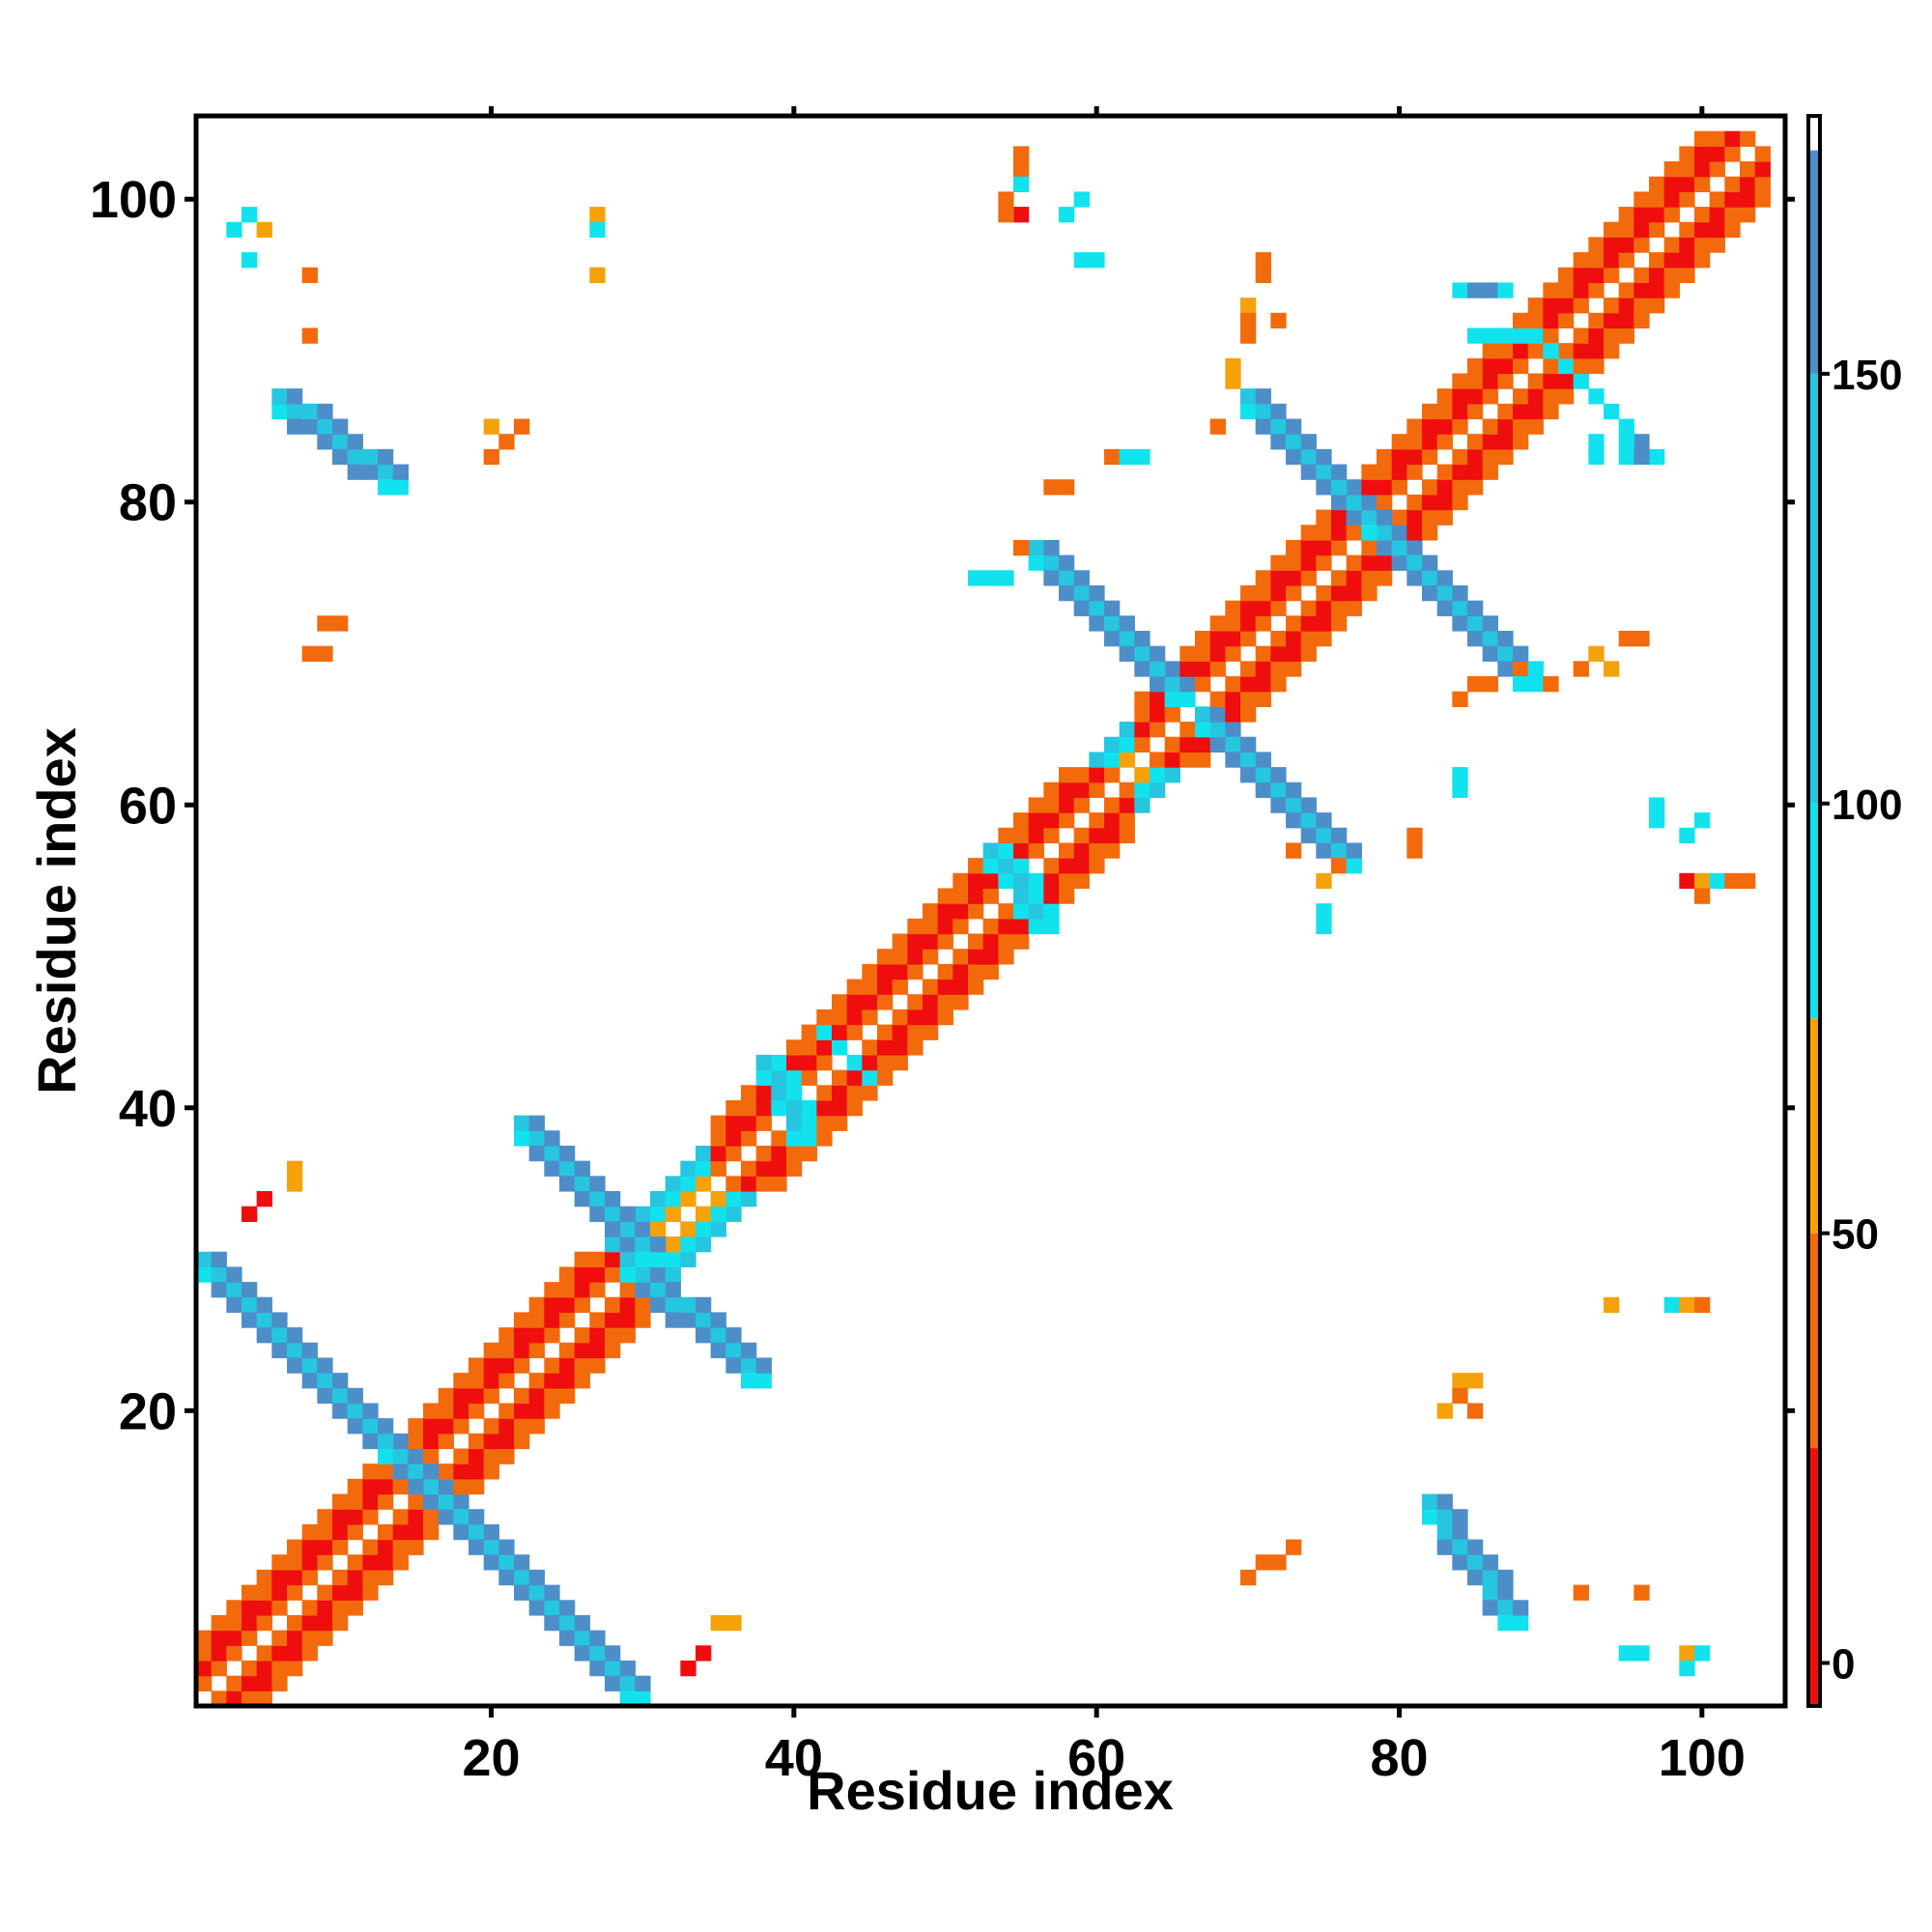  I want to click on colorbar: 0 50 100 150, so click(1854, 911).